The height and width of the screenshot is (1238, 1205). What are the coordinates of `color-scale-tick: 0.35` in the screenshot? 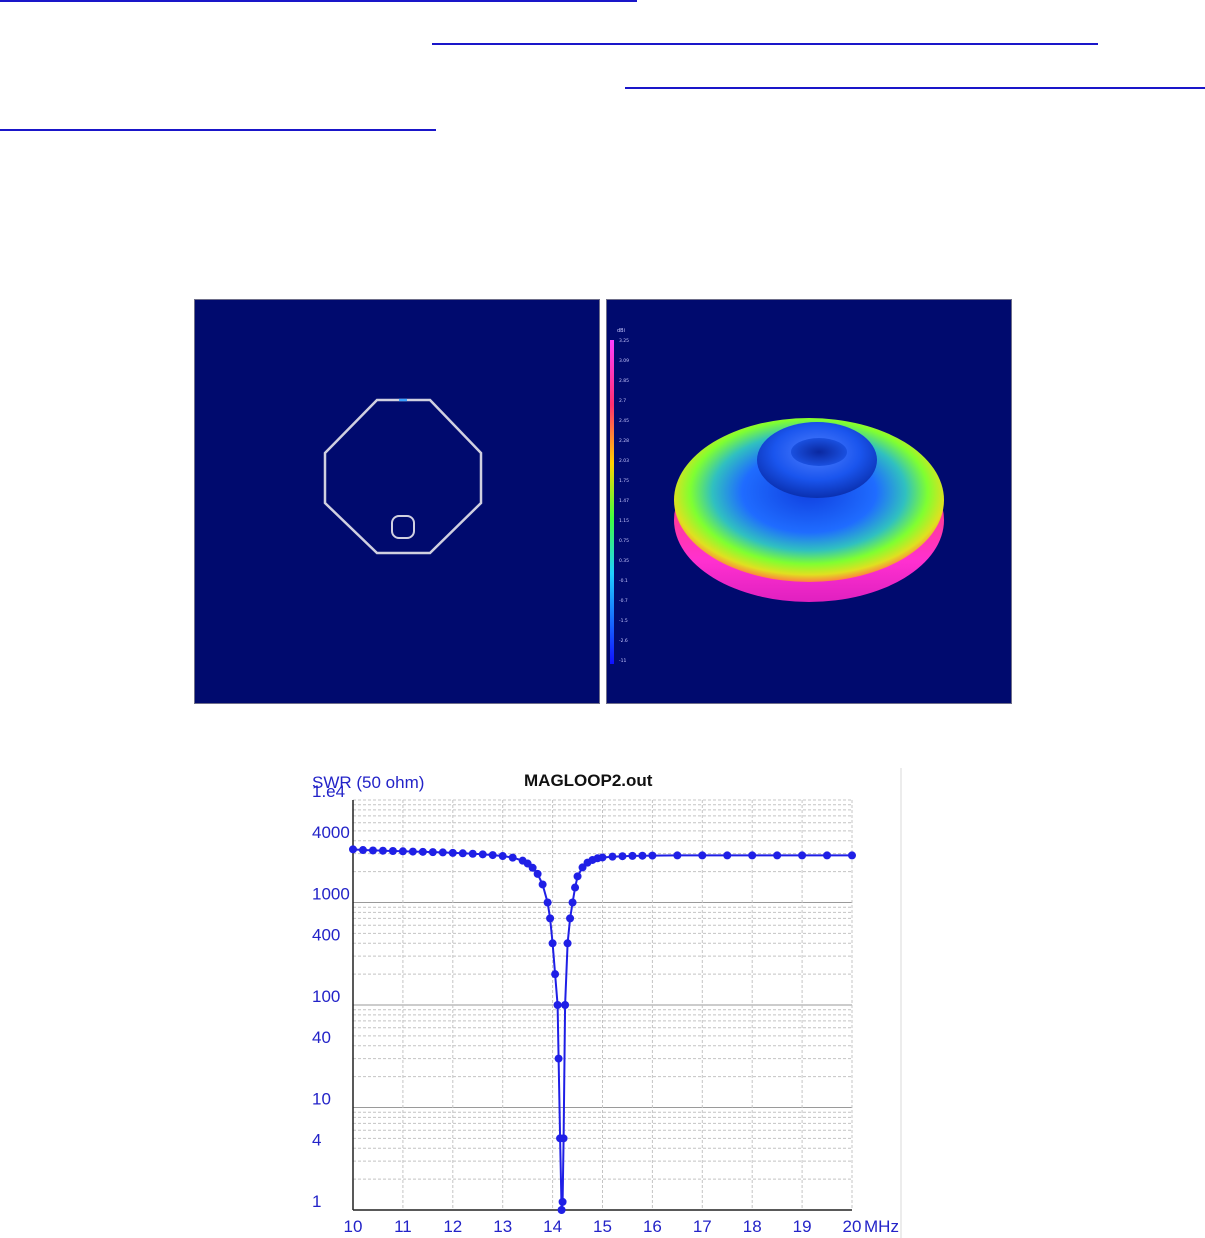 It's located at (624, 561).